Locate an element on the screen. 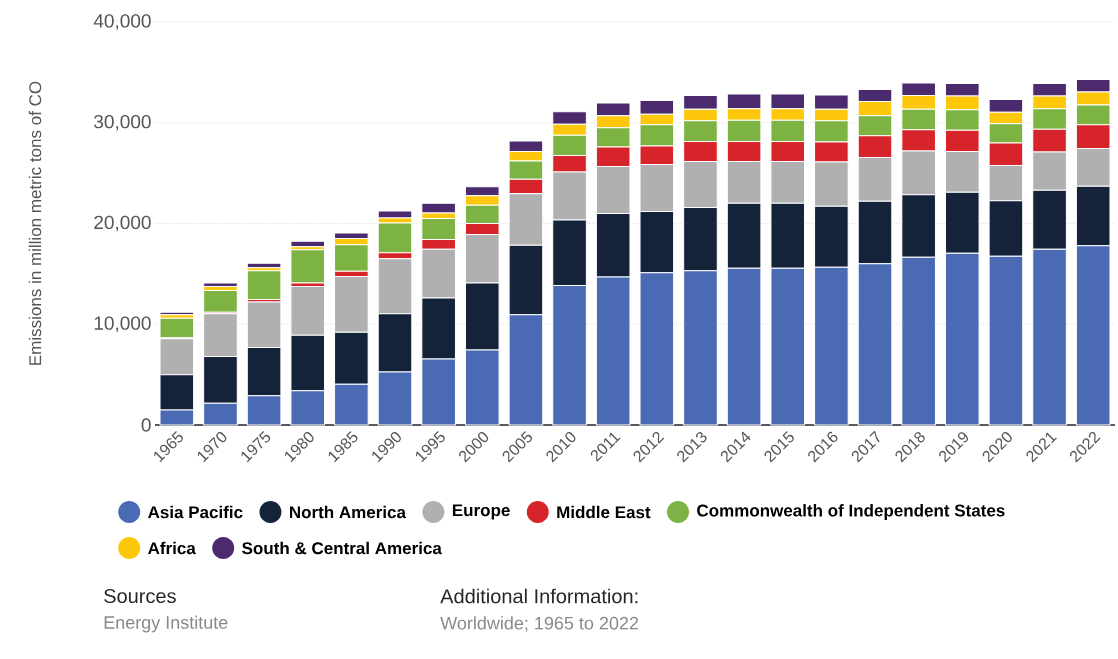 The height and width of the screenshot is (659, 1118). y-tick-label: 0 is located at coordinates (146, 425).